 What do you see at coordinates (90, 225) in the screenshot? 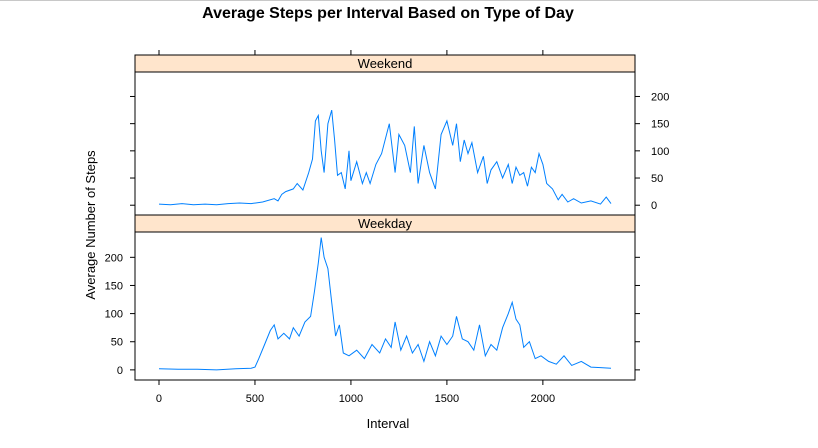
I see `y-axis-label: Average Number of Steps` at bounding box center [90, 225].